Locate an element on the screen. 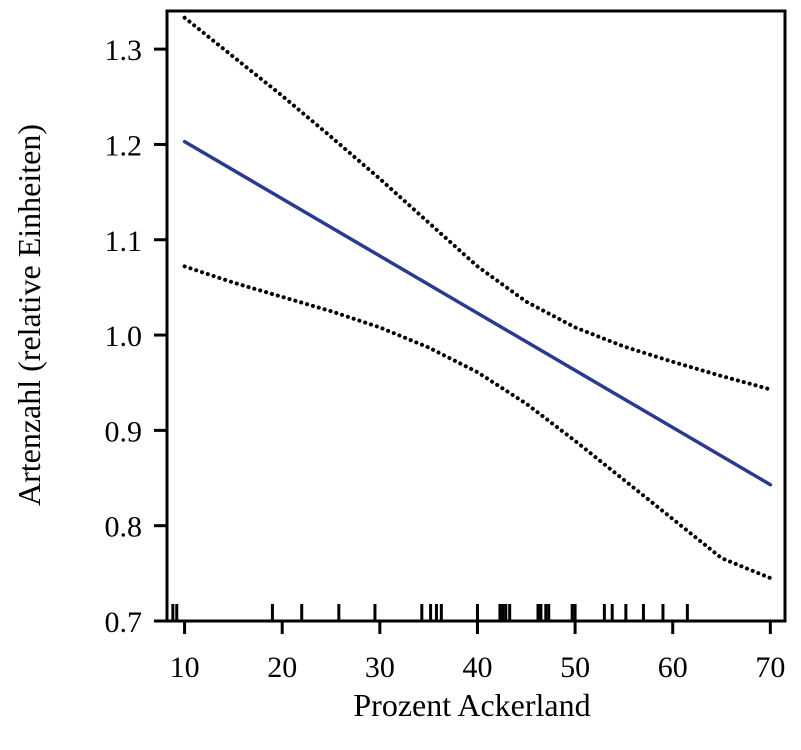 The image size is (801, 750). rug-marks is located at coordinates (430, 612).